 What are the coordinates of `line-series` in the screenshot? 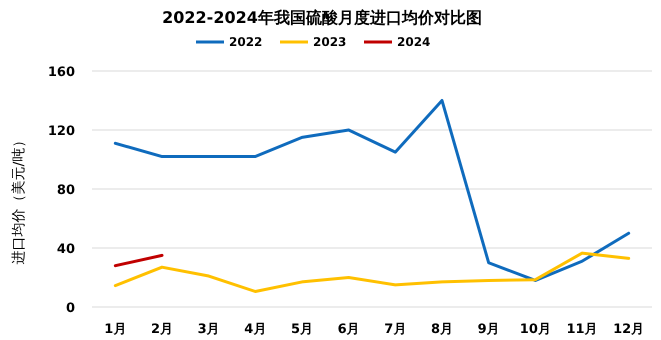 It's located at (372, 273).